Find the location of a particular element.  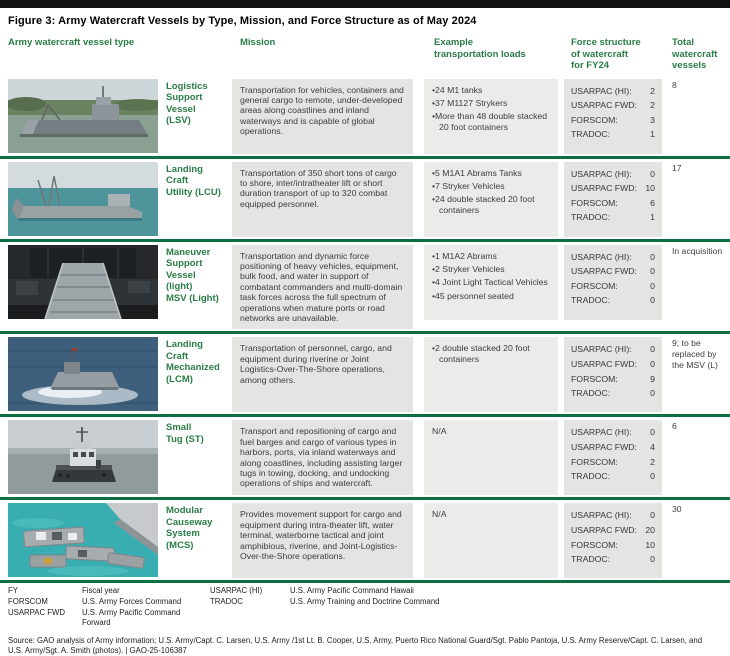

mcs-photo is located at coordinates (83, 540).